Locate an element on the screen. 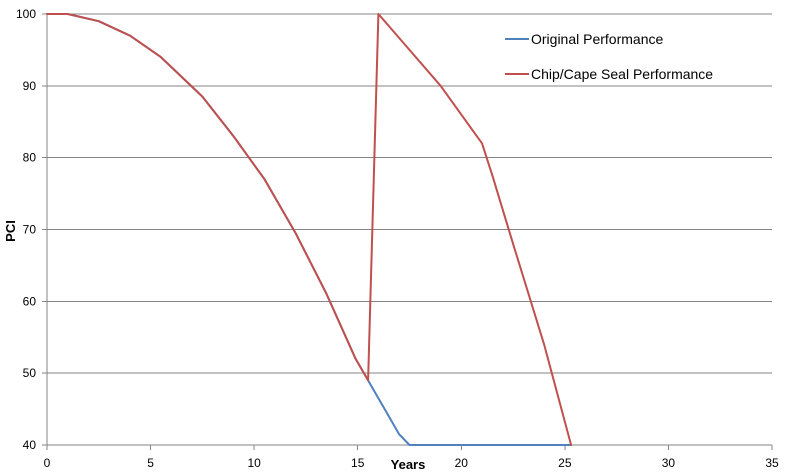 The width and height of the screenshot is (791, 476). y-axis-label: PCI is located at coordinates (10, 231).